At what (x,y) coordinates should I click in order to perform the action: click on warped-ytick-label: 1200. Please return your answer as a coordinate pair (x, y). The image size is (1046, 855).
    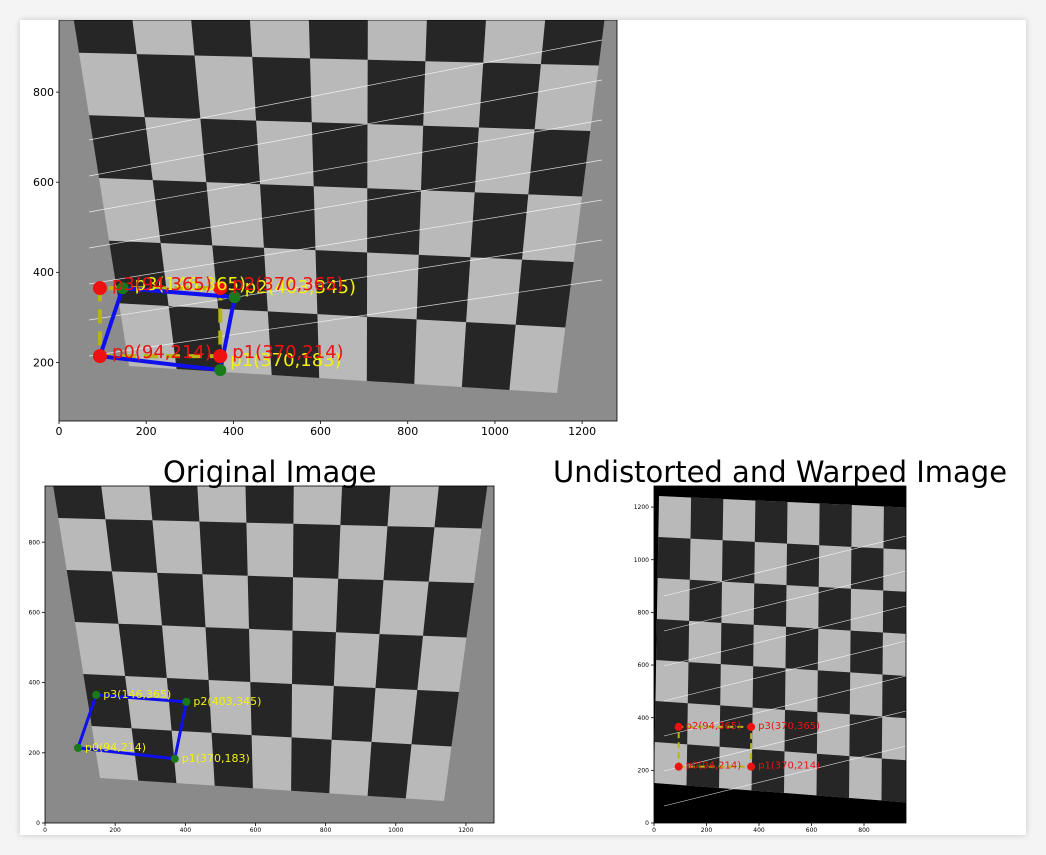
    Looking at the image, I should click on (641, 507).